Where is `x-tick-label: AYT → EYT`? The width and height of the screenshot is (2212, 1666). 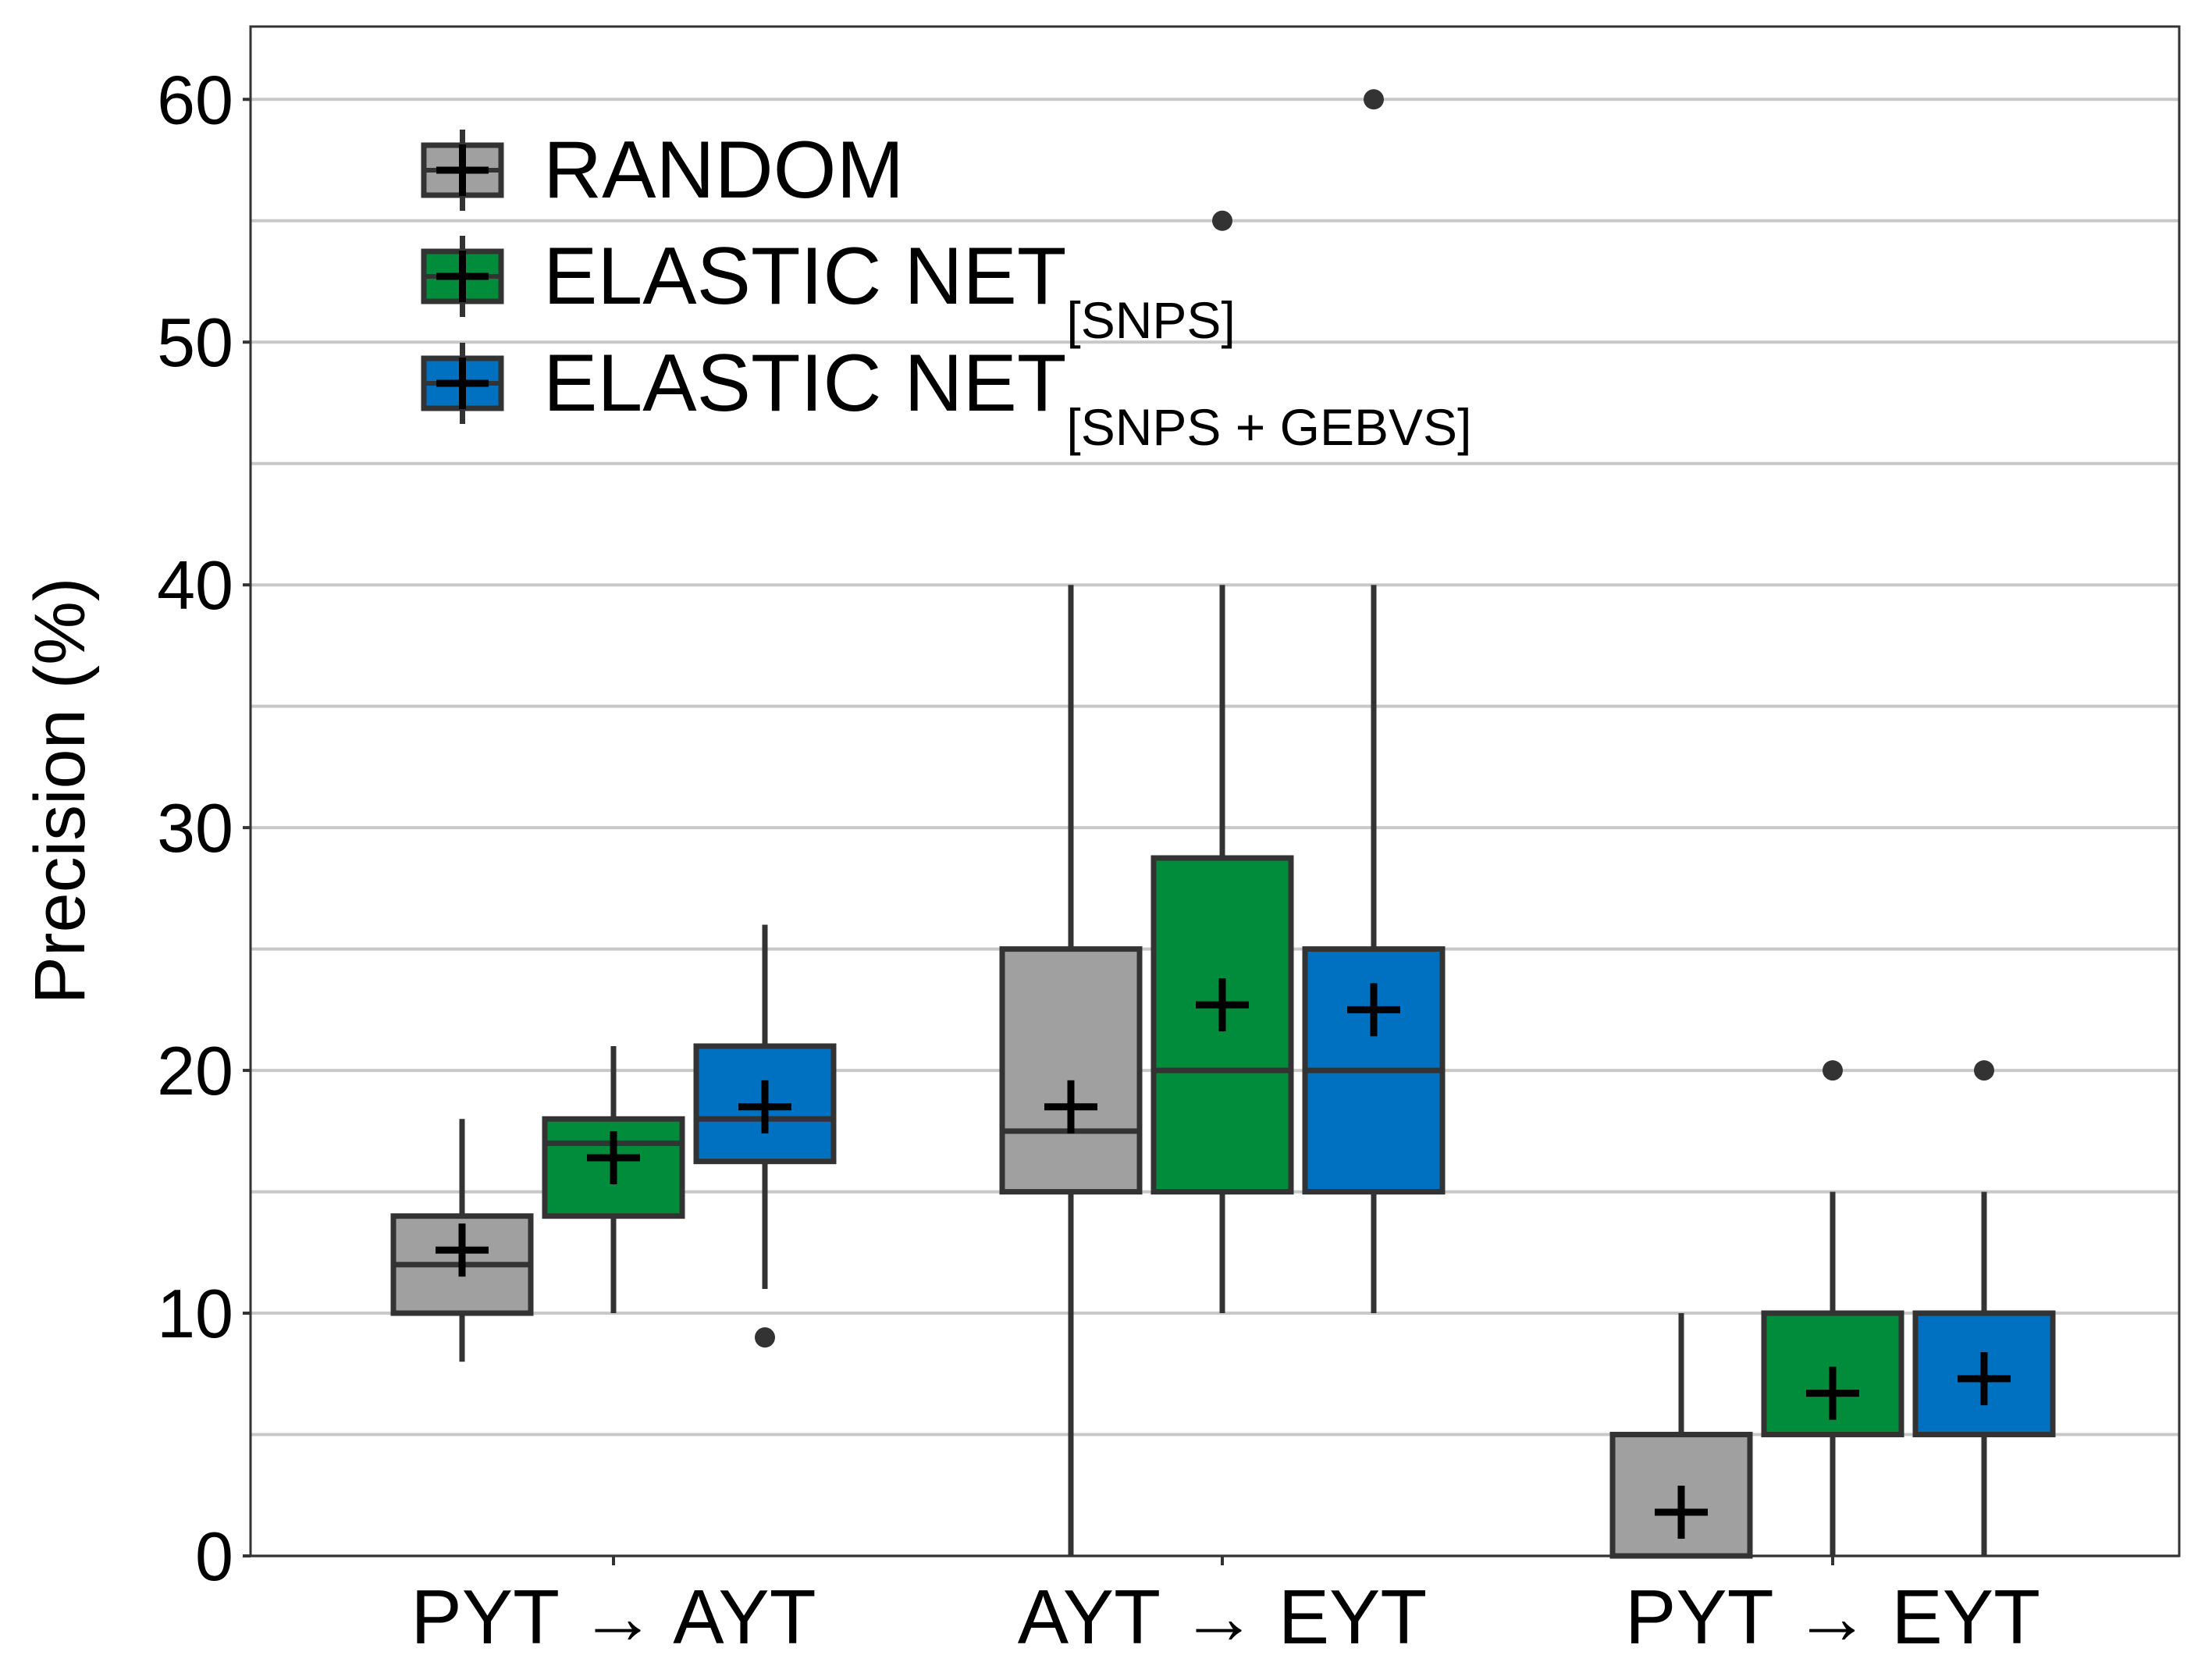 x-tick-label: AYT → EYT is located at coordinates (1223, 1617).